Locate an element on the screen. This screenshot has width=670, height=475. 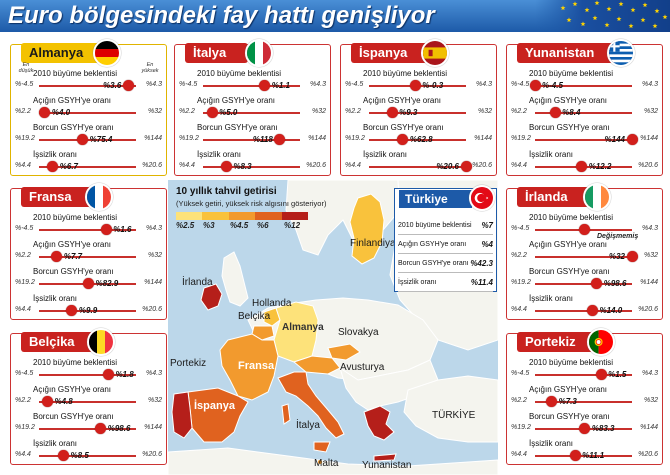
turkiye-row-value: %42.3 is located at coordinates (481, 263).